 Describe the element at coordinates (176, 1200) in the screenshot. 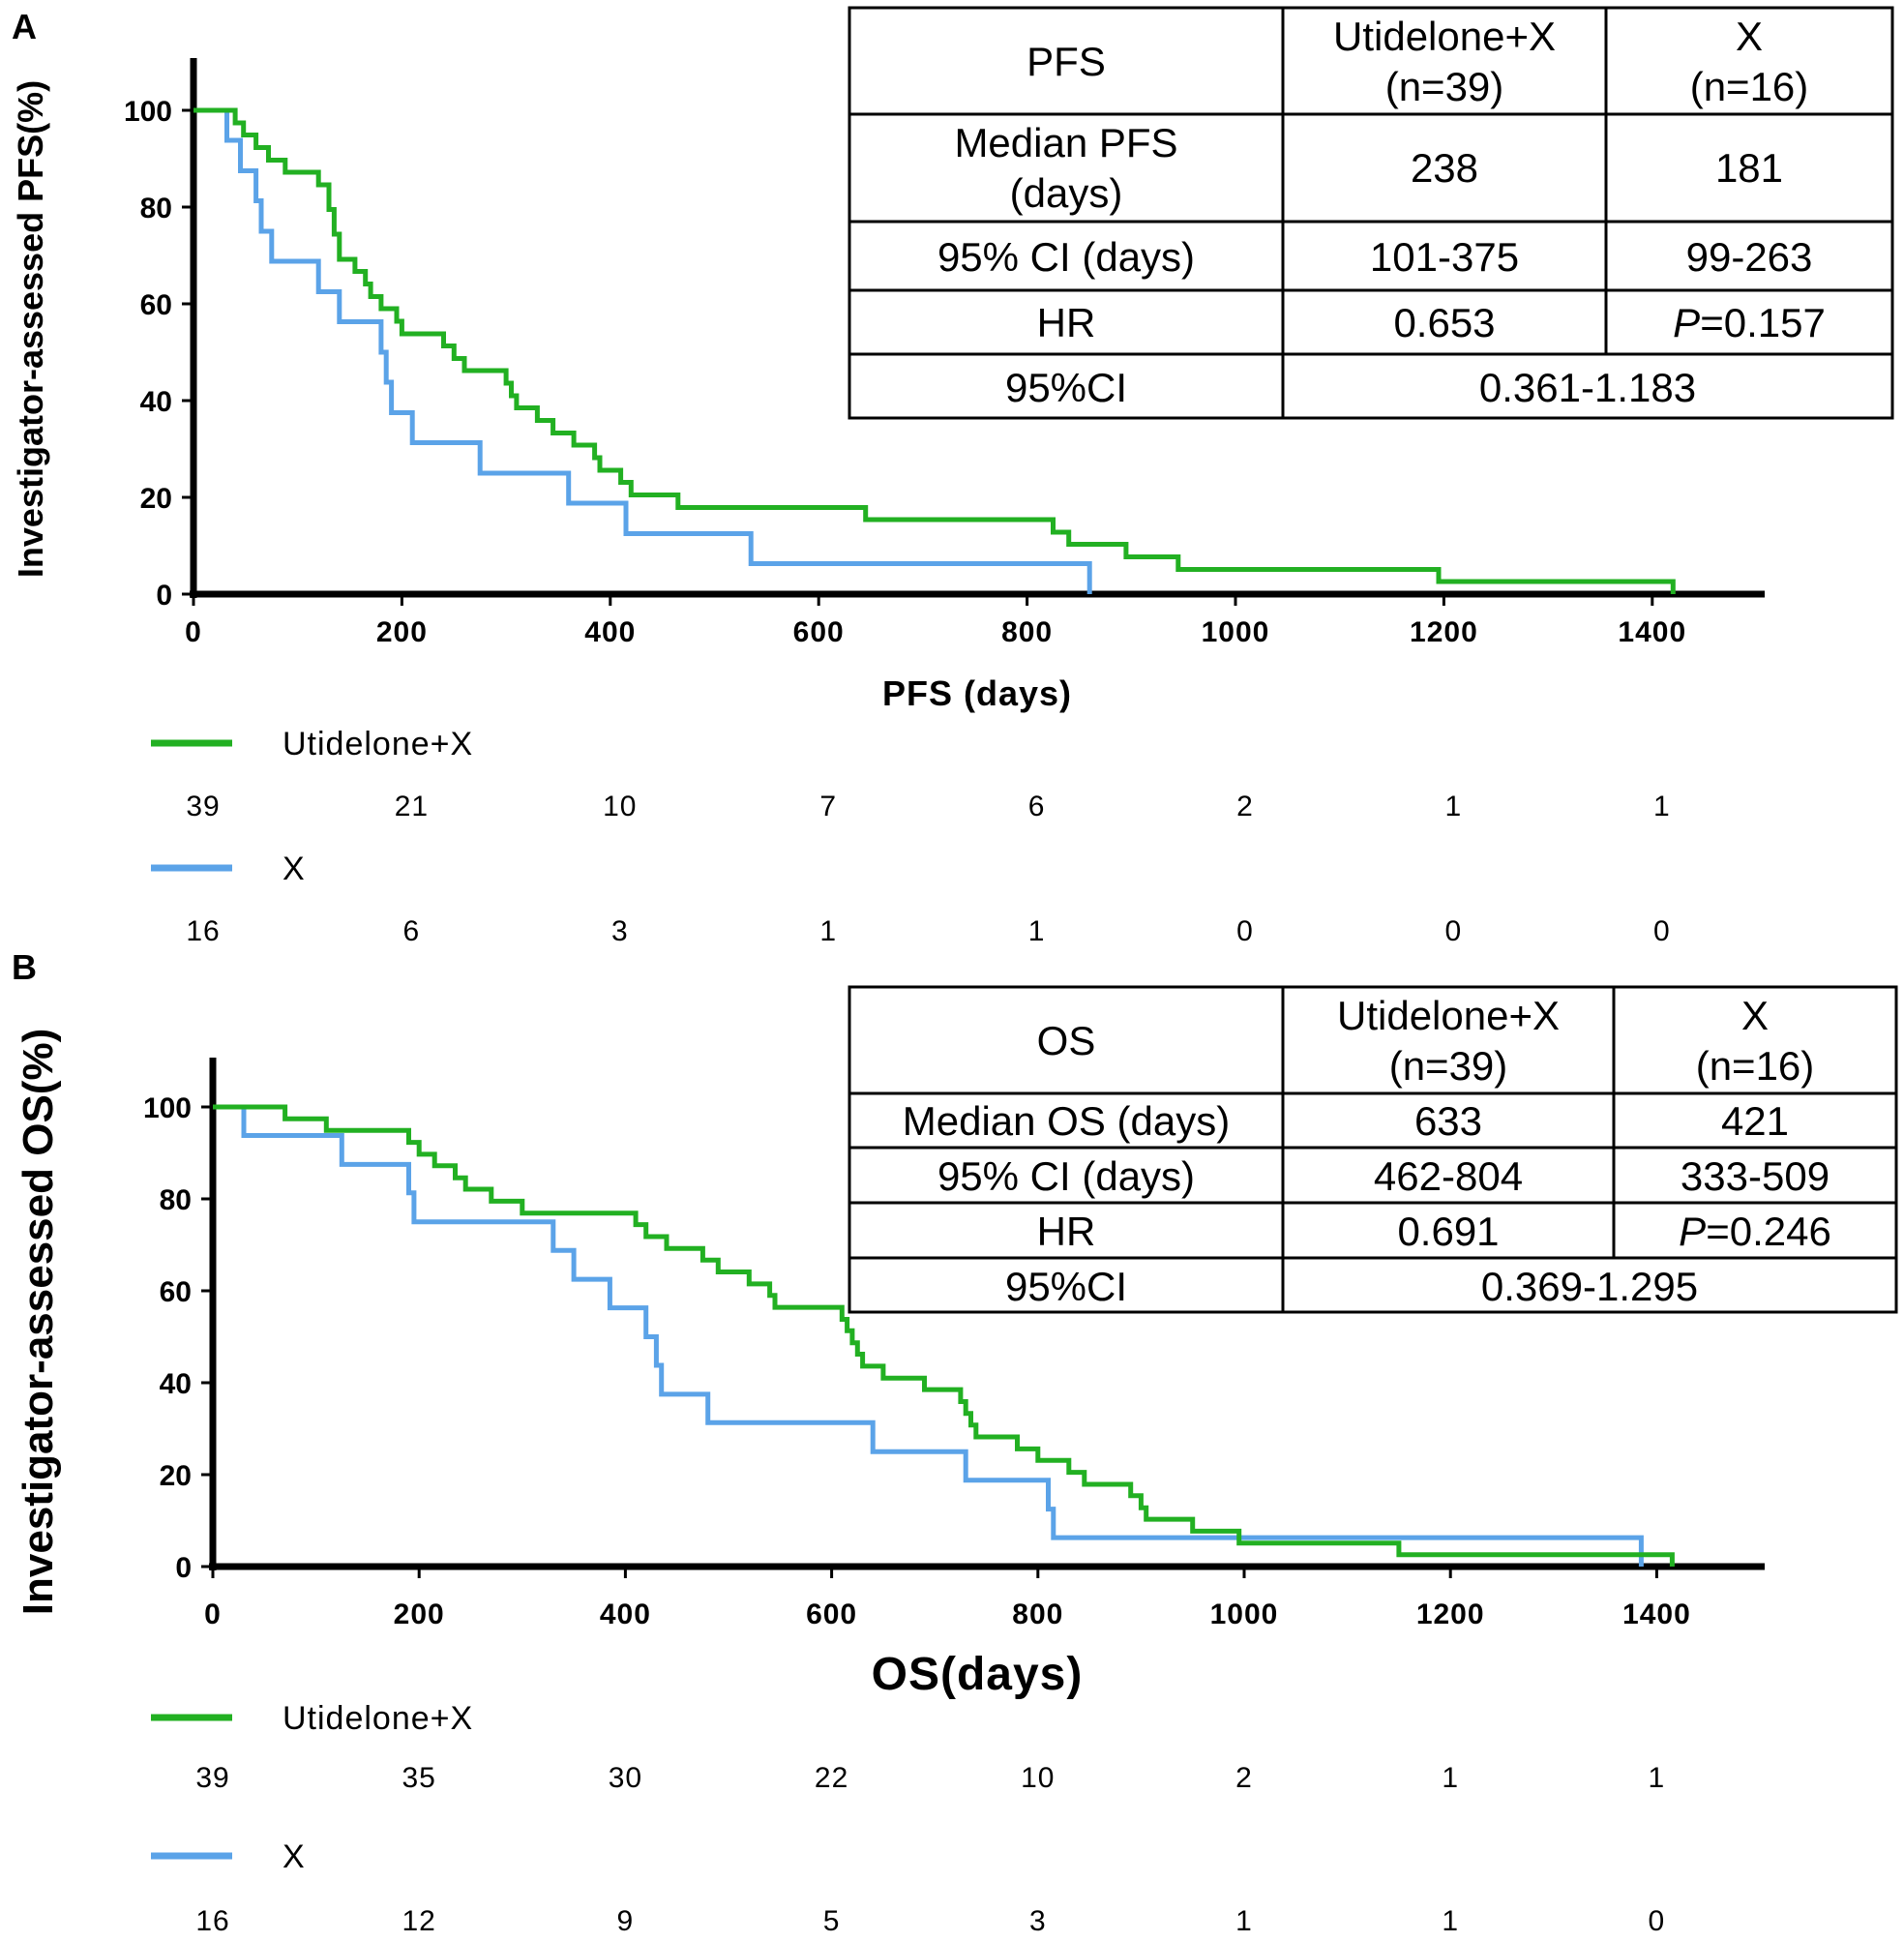

I see `panel-b-y-tick-label: 80` at that location.